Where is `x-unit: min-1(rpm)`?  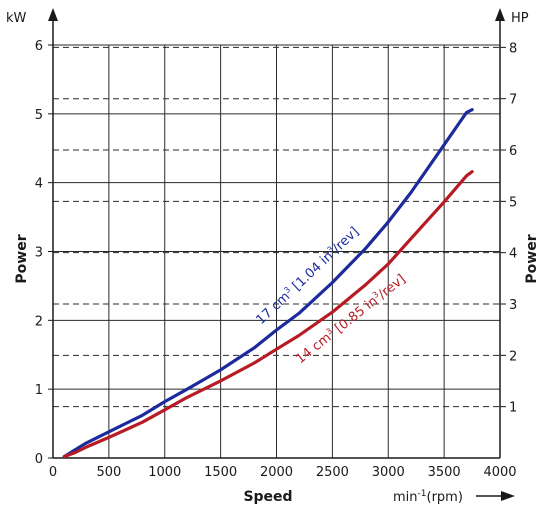 x-unit: min-1(rpm) is located at coordinates (428, 497).